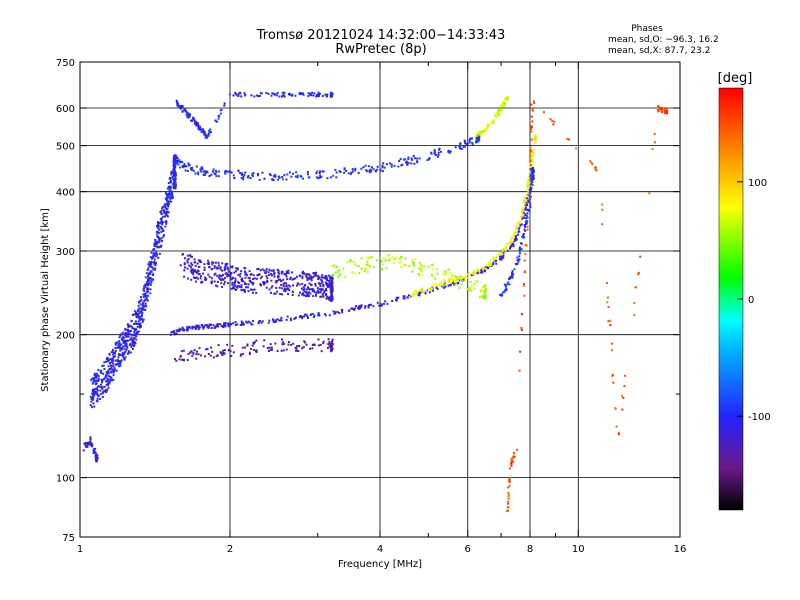 The height and width of the screenshot is (600, 800). Describe the element at coordinates (757, 183) in the screenshot. I see `colorbar-tick-label: 100` at that location.